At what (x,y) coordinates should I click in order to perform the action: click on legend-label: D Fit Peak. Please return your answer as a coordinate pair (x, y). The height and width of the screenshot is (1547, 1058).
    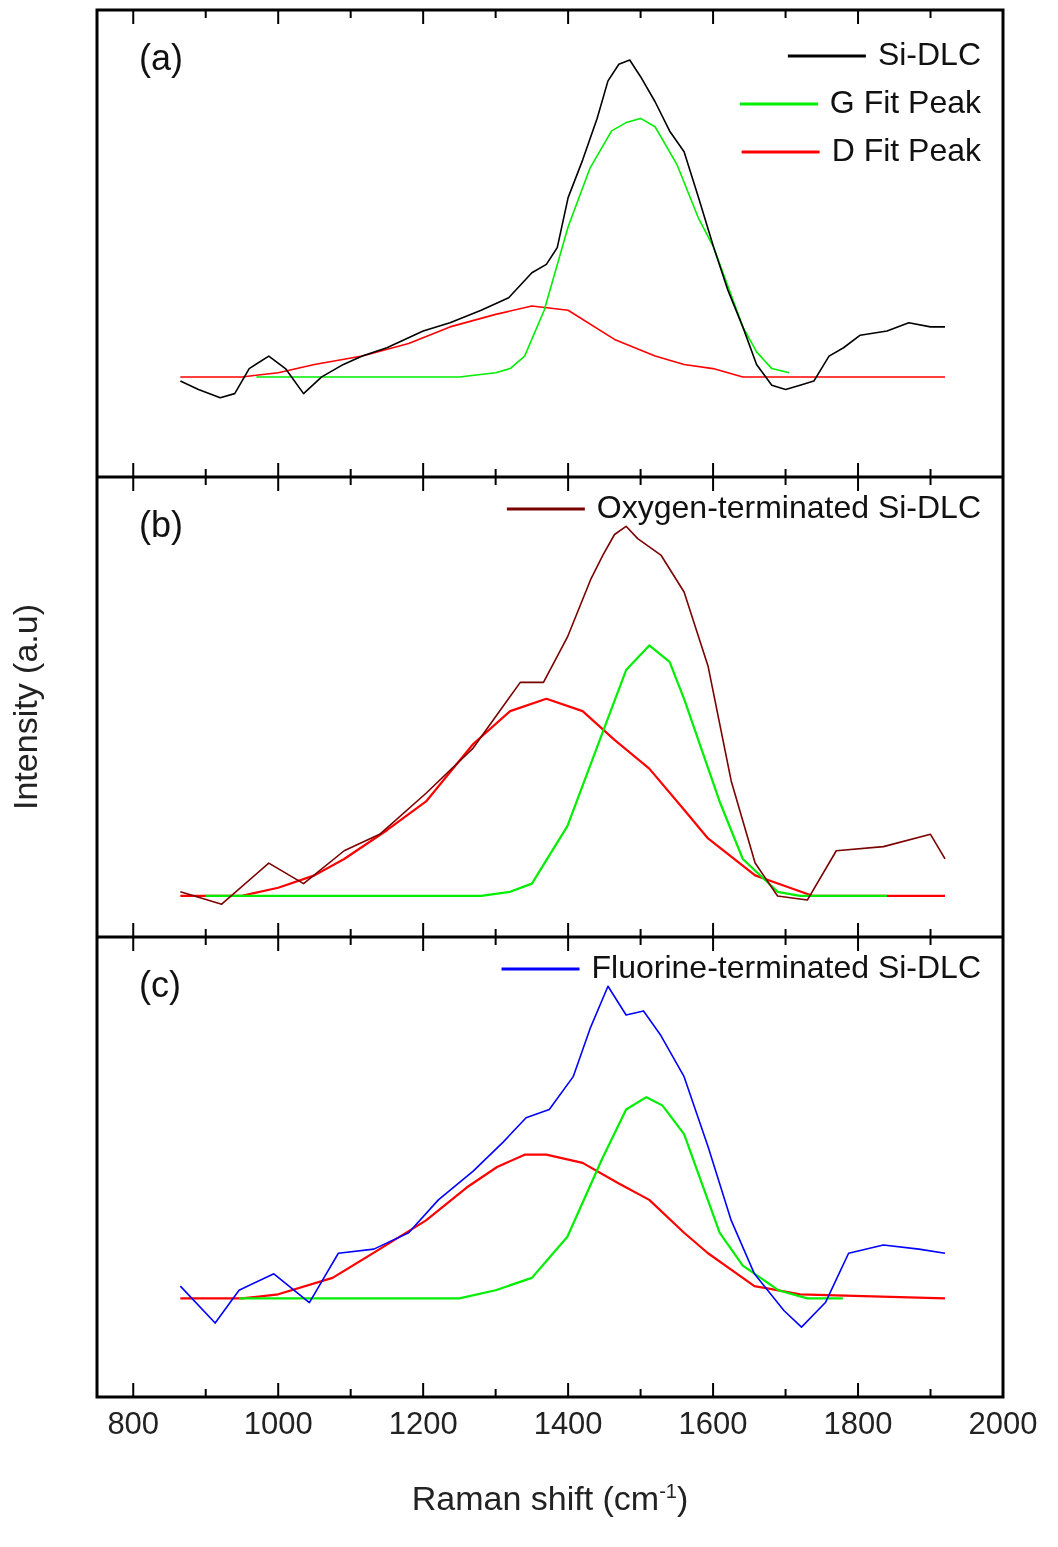
    Looking at the image, I should click on (906, 149).